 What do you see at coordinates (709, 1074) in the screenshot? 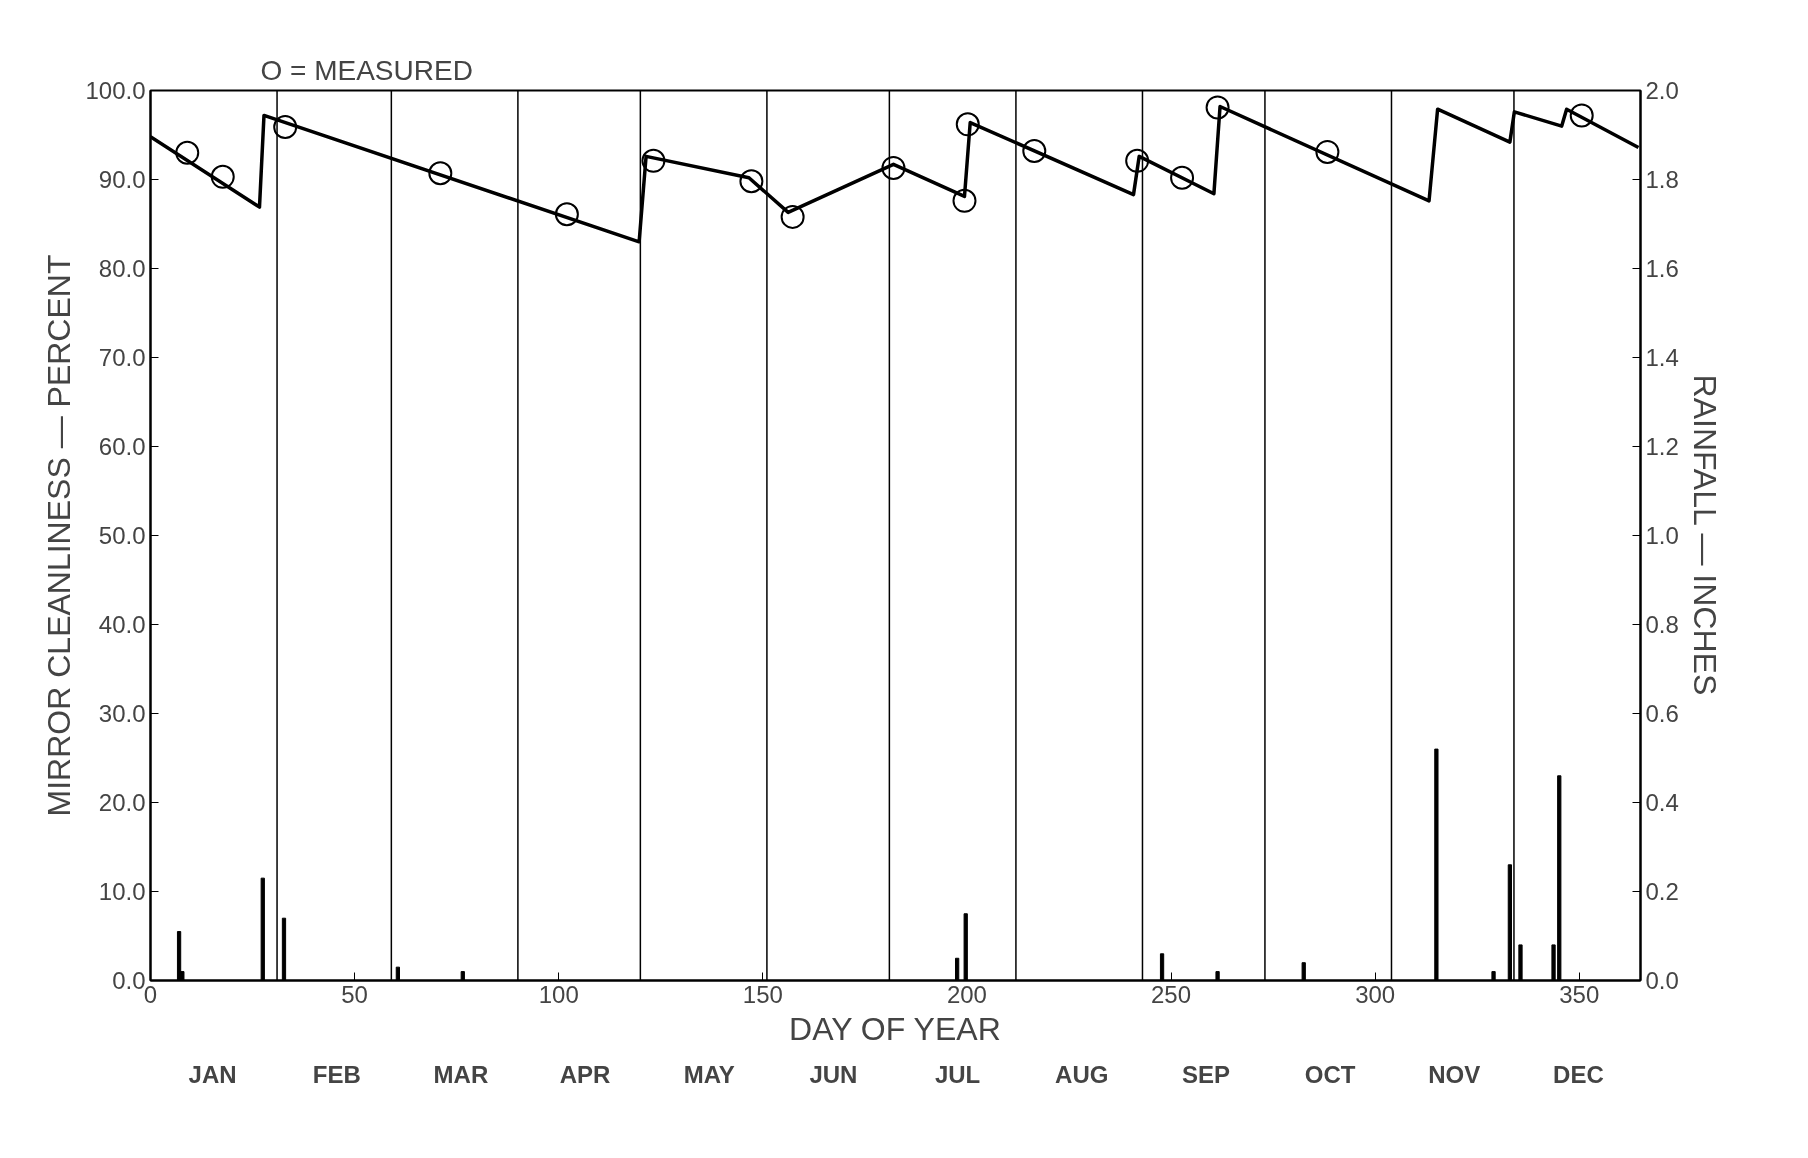
I see `text: MAY` at bounding box center [709, 1074].